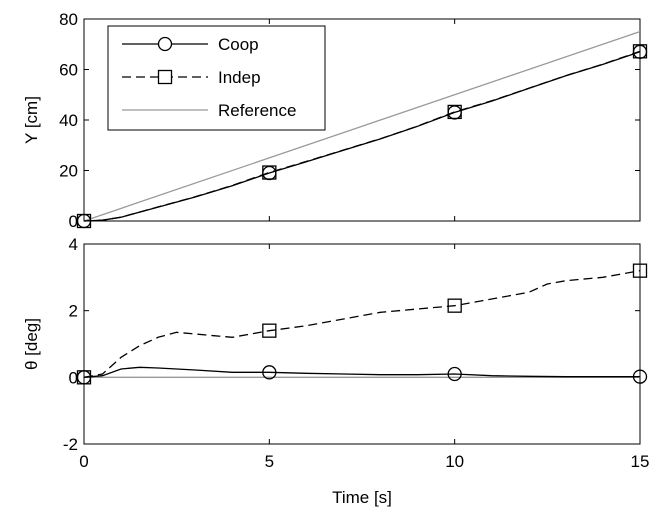  I want to click on legend-box, so click(216, 78).